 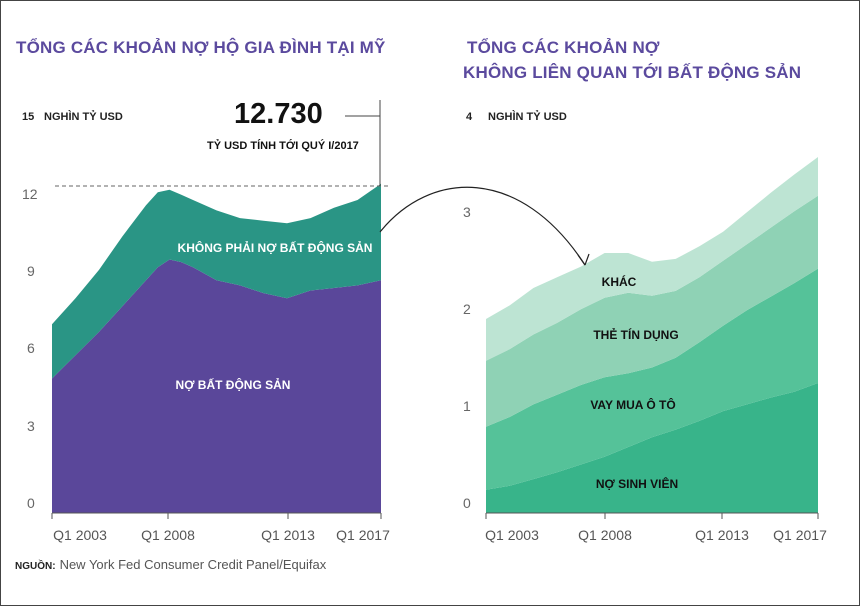 What do you see at coordinates (80, 535) in the screenshot?
I see `left-xtick-2003: Q1 2003` at bounding box center [80, 535].